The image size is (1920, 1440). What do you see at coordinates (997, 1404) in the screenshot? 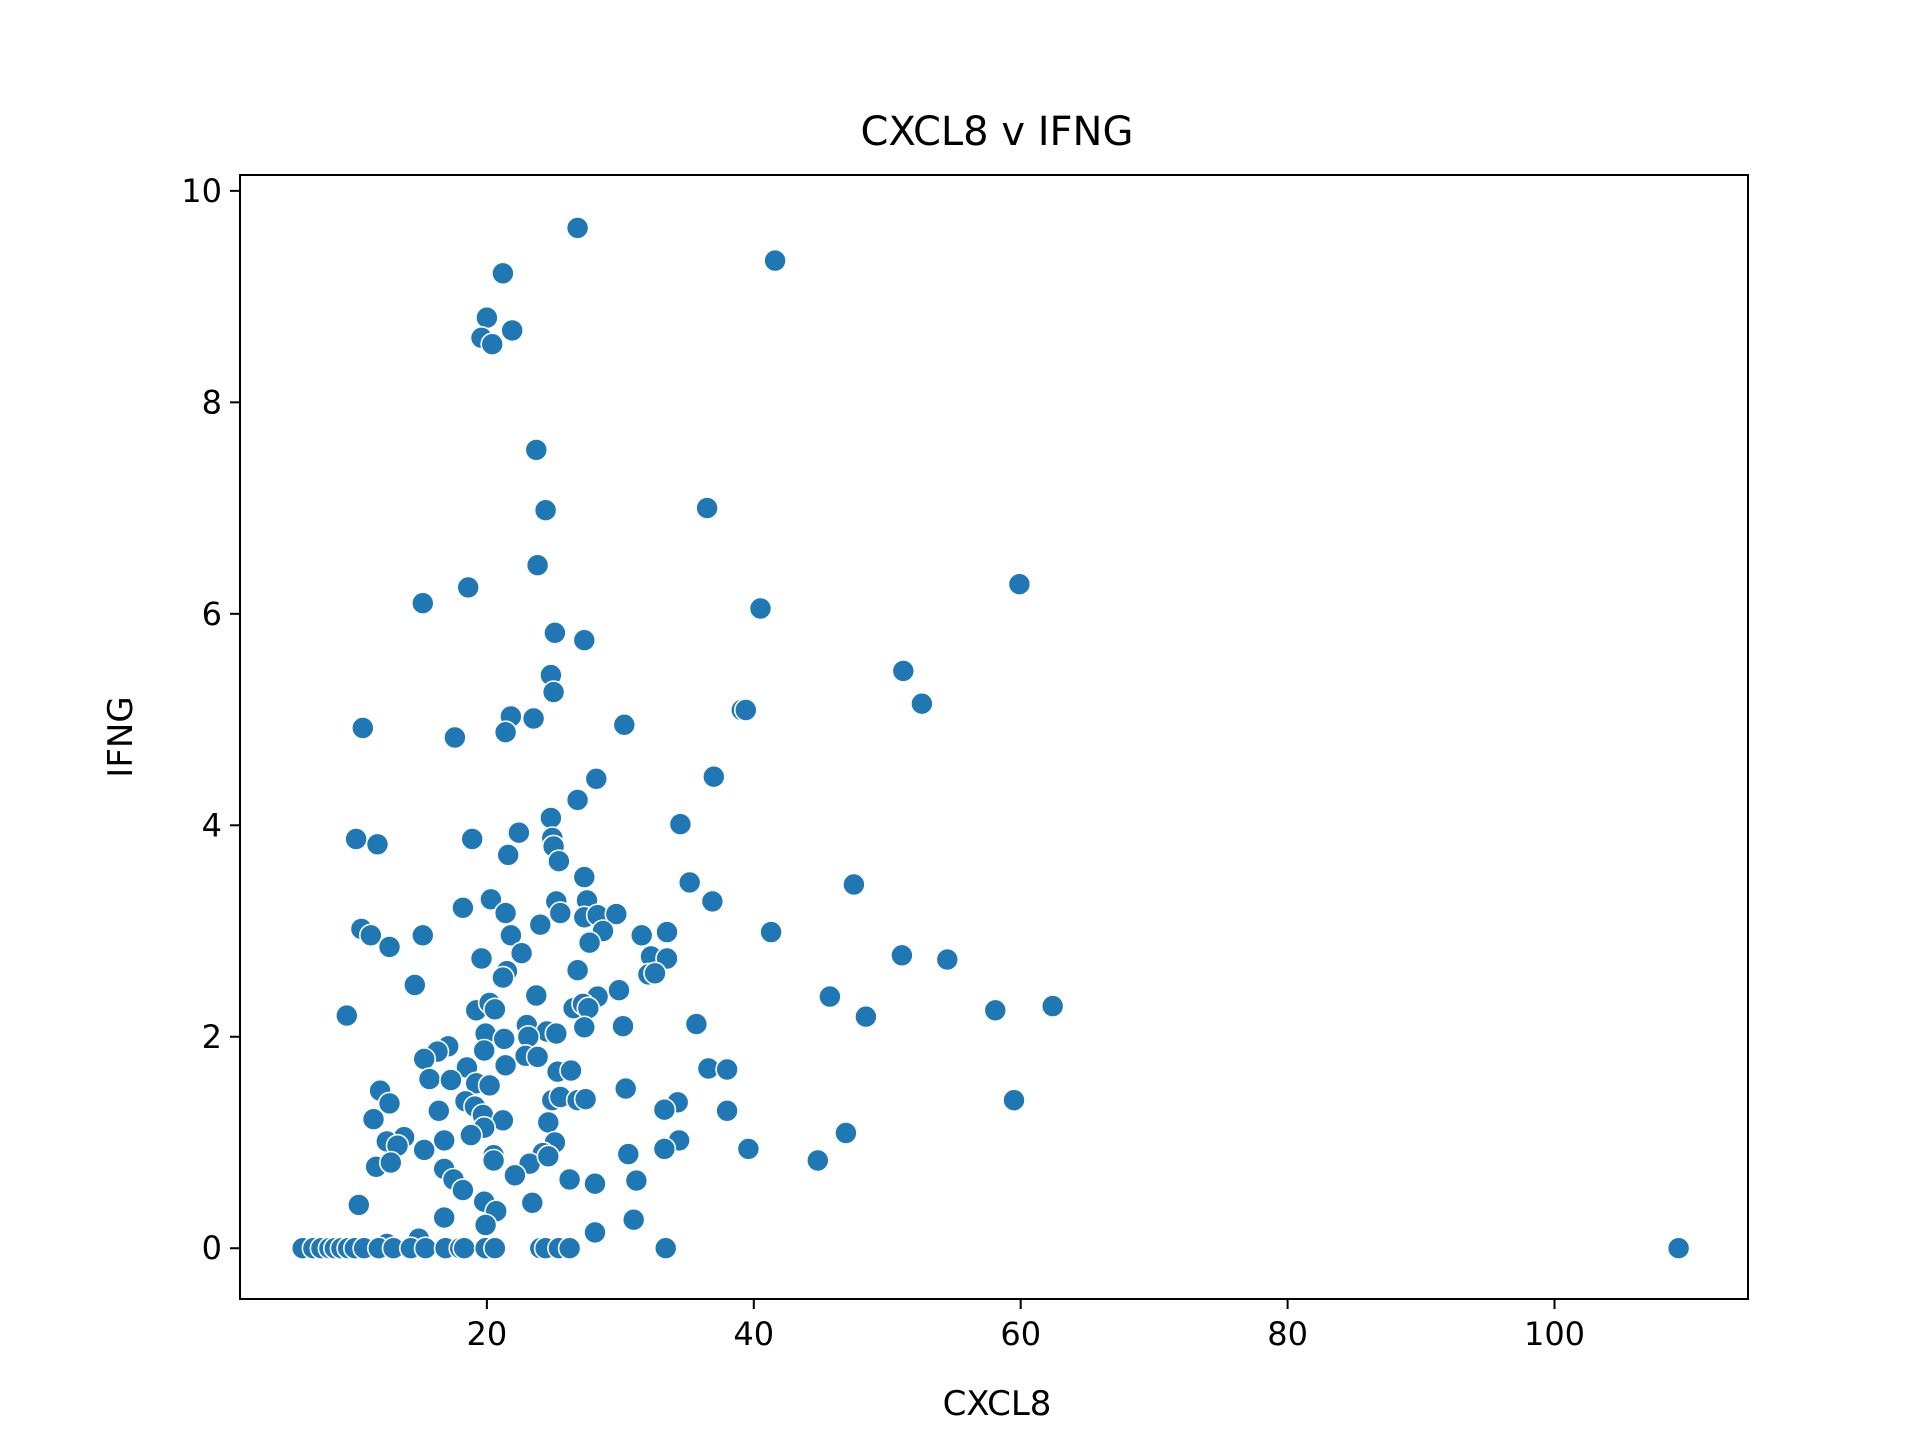
I see `x-axis-label: CXCL8` at bounding box center [997, 1404].